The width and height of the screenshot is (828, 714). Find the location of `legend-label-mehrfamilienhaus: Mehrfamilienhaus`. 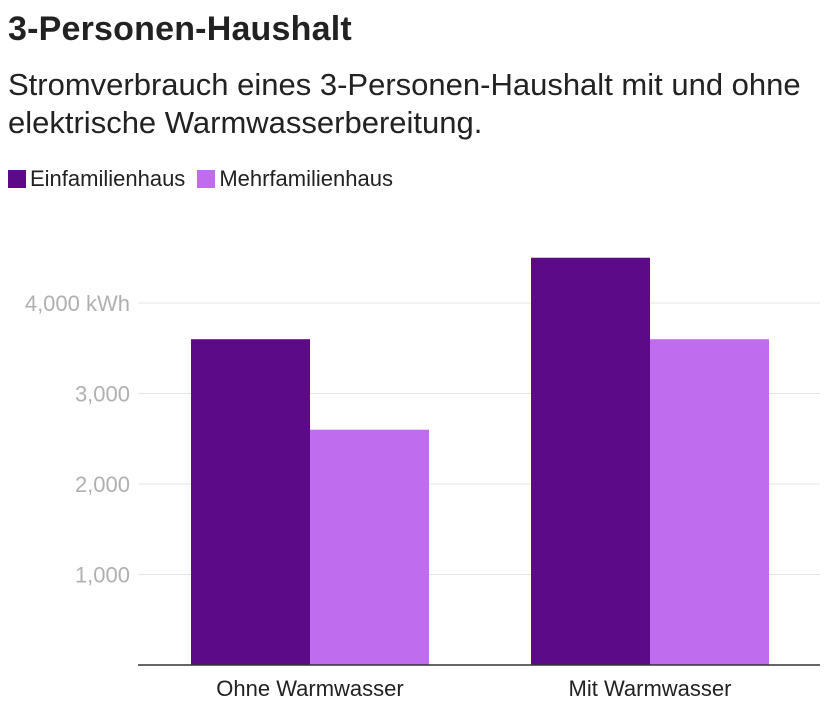

legend-label-mehrfamilienhaus: Mehrfamilienhaus is located at coordinates (306, 178).